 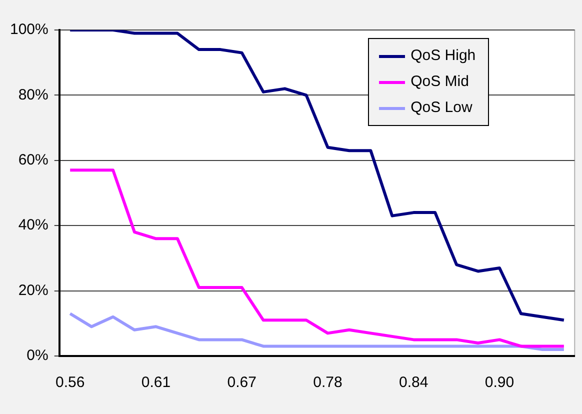 What do you see at coordinates (70, 383) in the screenshot?
I see `x-tick-label: 0.56` at bounding box center [70, 383].